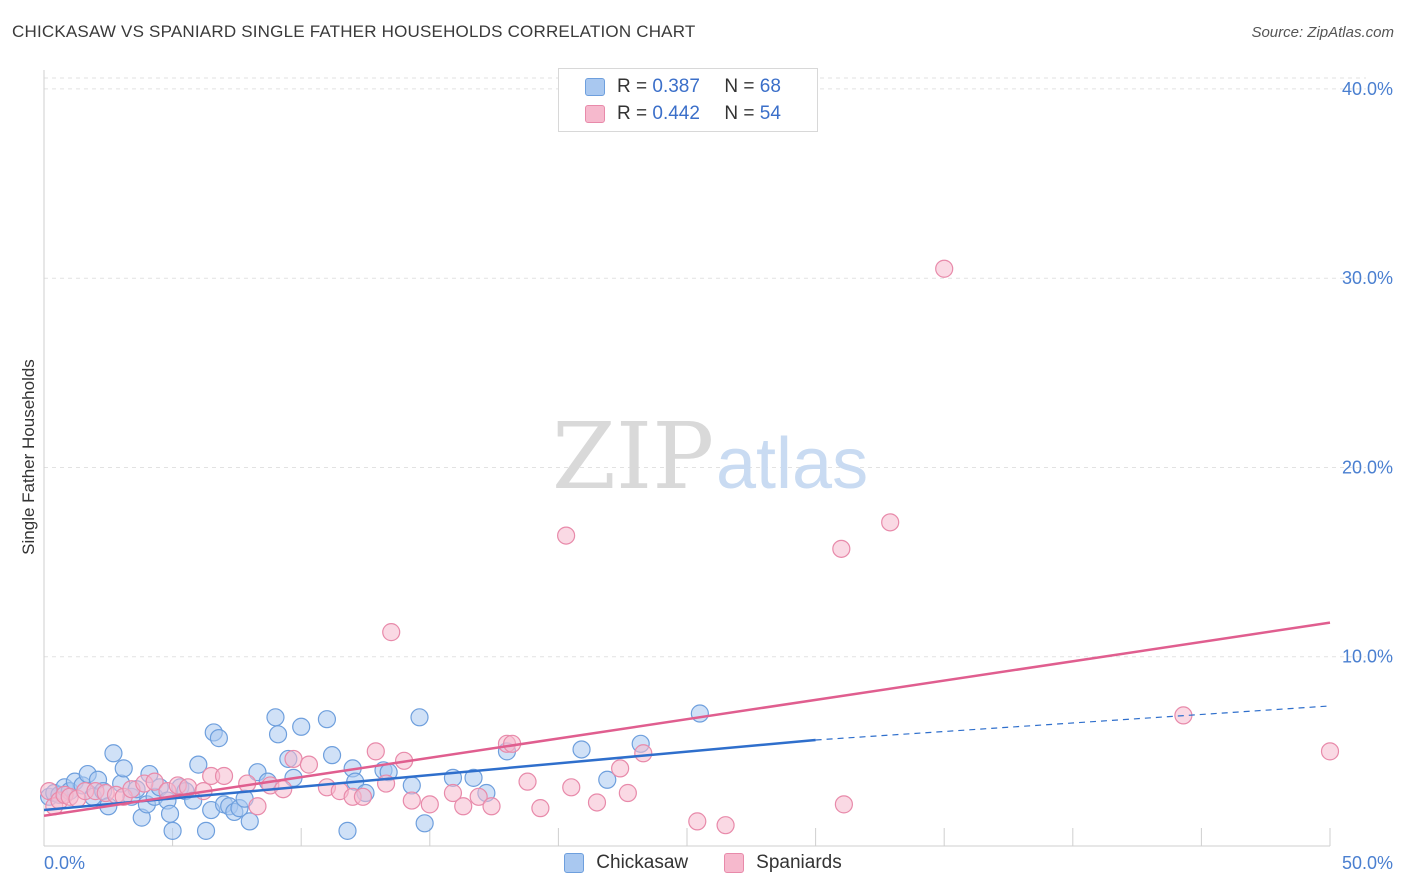 This screenshot has width=1406, height=892. What do you see at coordinates (429, 775) in the screenshot?
I see `chickasaw-trend-line` at bounding box center [429, 775].